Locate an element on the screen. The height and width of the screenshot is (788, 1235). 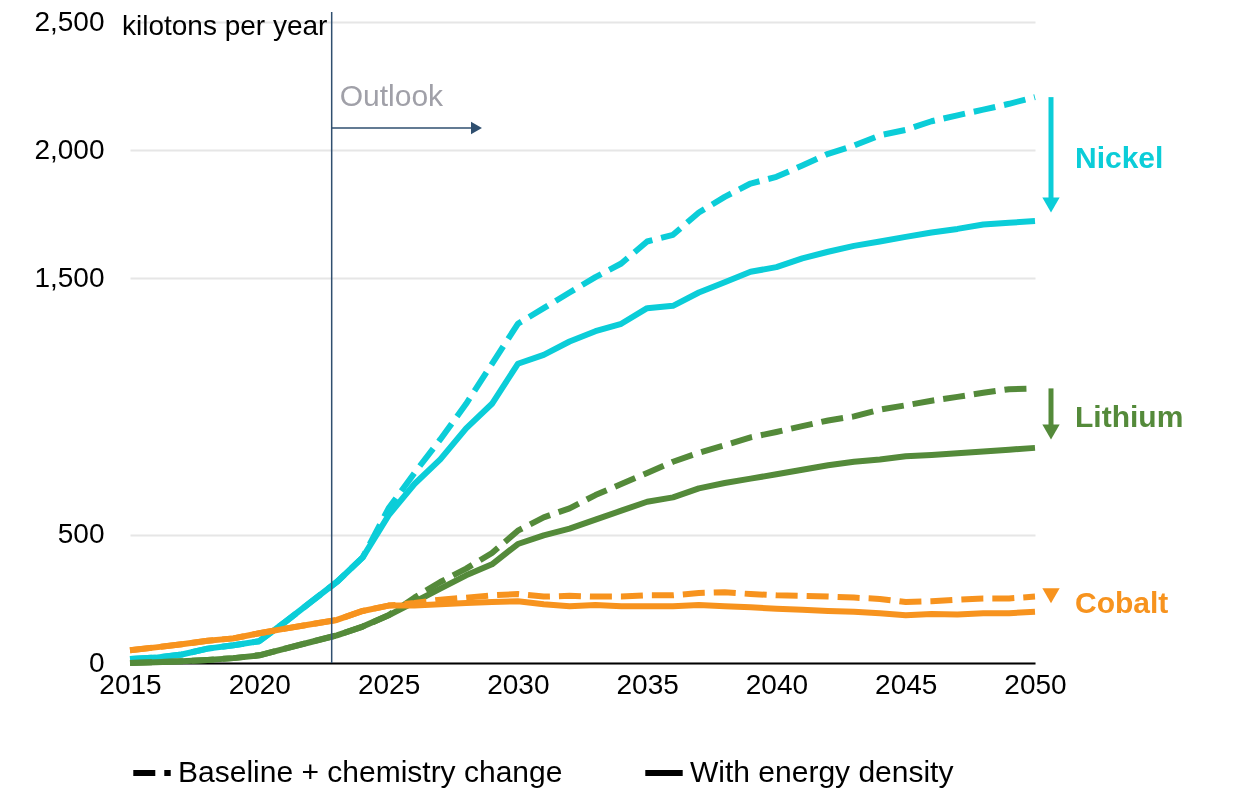
x-tick-label: 2040 is located at coordinates (777, 684).